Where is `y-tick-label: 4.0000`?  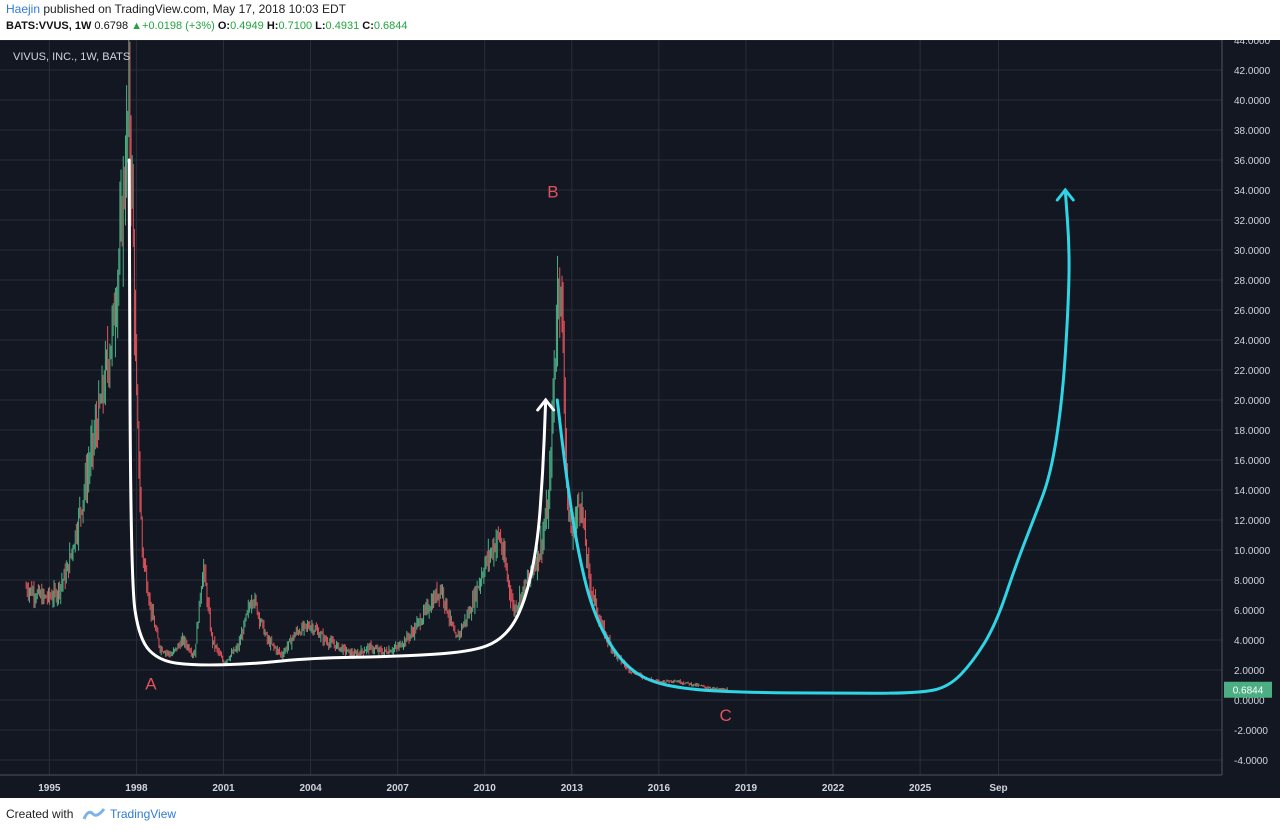
y-tick-label: 4.0000 is located at coordinates (1249, 641).